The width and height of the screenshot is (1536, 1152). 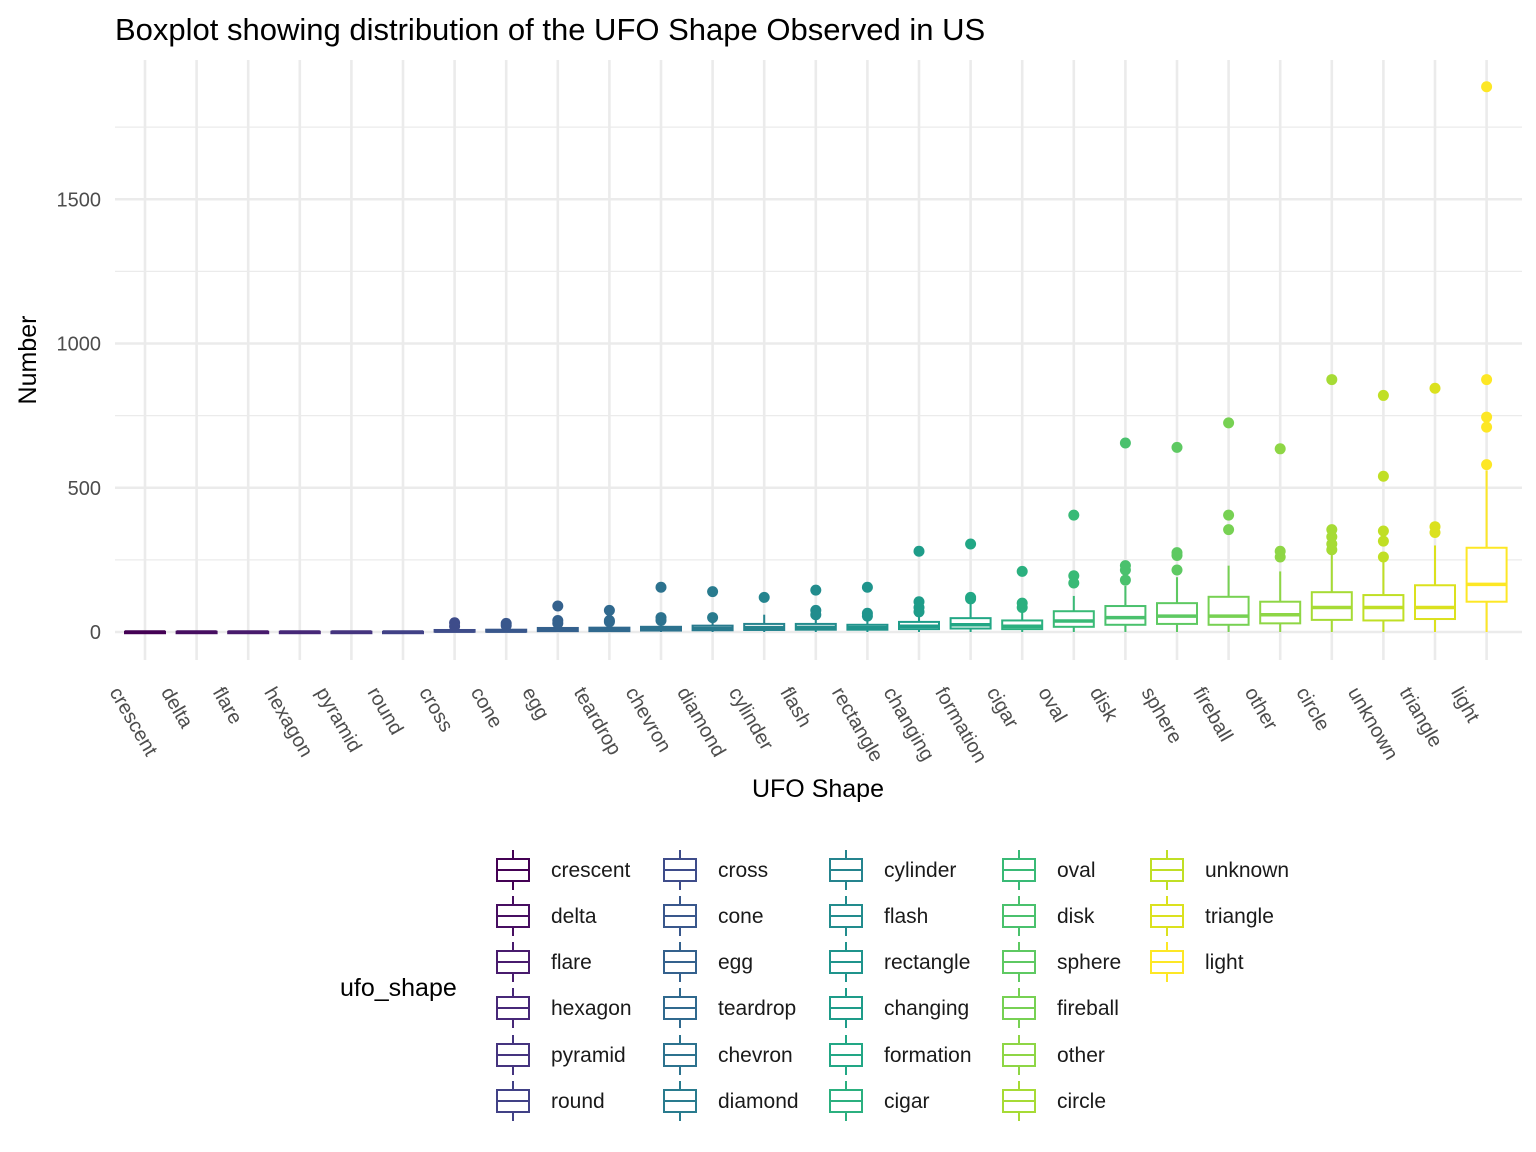 I want to click on legend-label: formation, so click(x=928, y=1055).